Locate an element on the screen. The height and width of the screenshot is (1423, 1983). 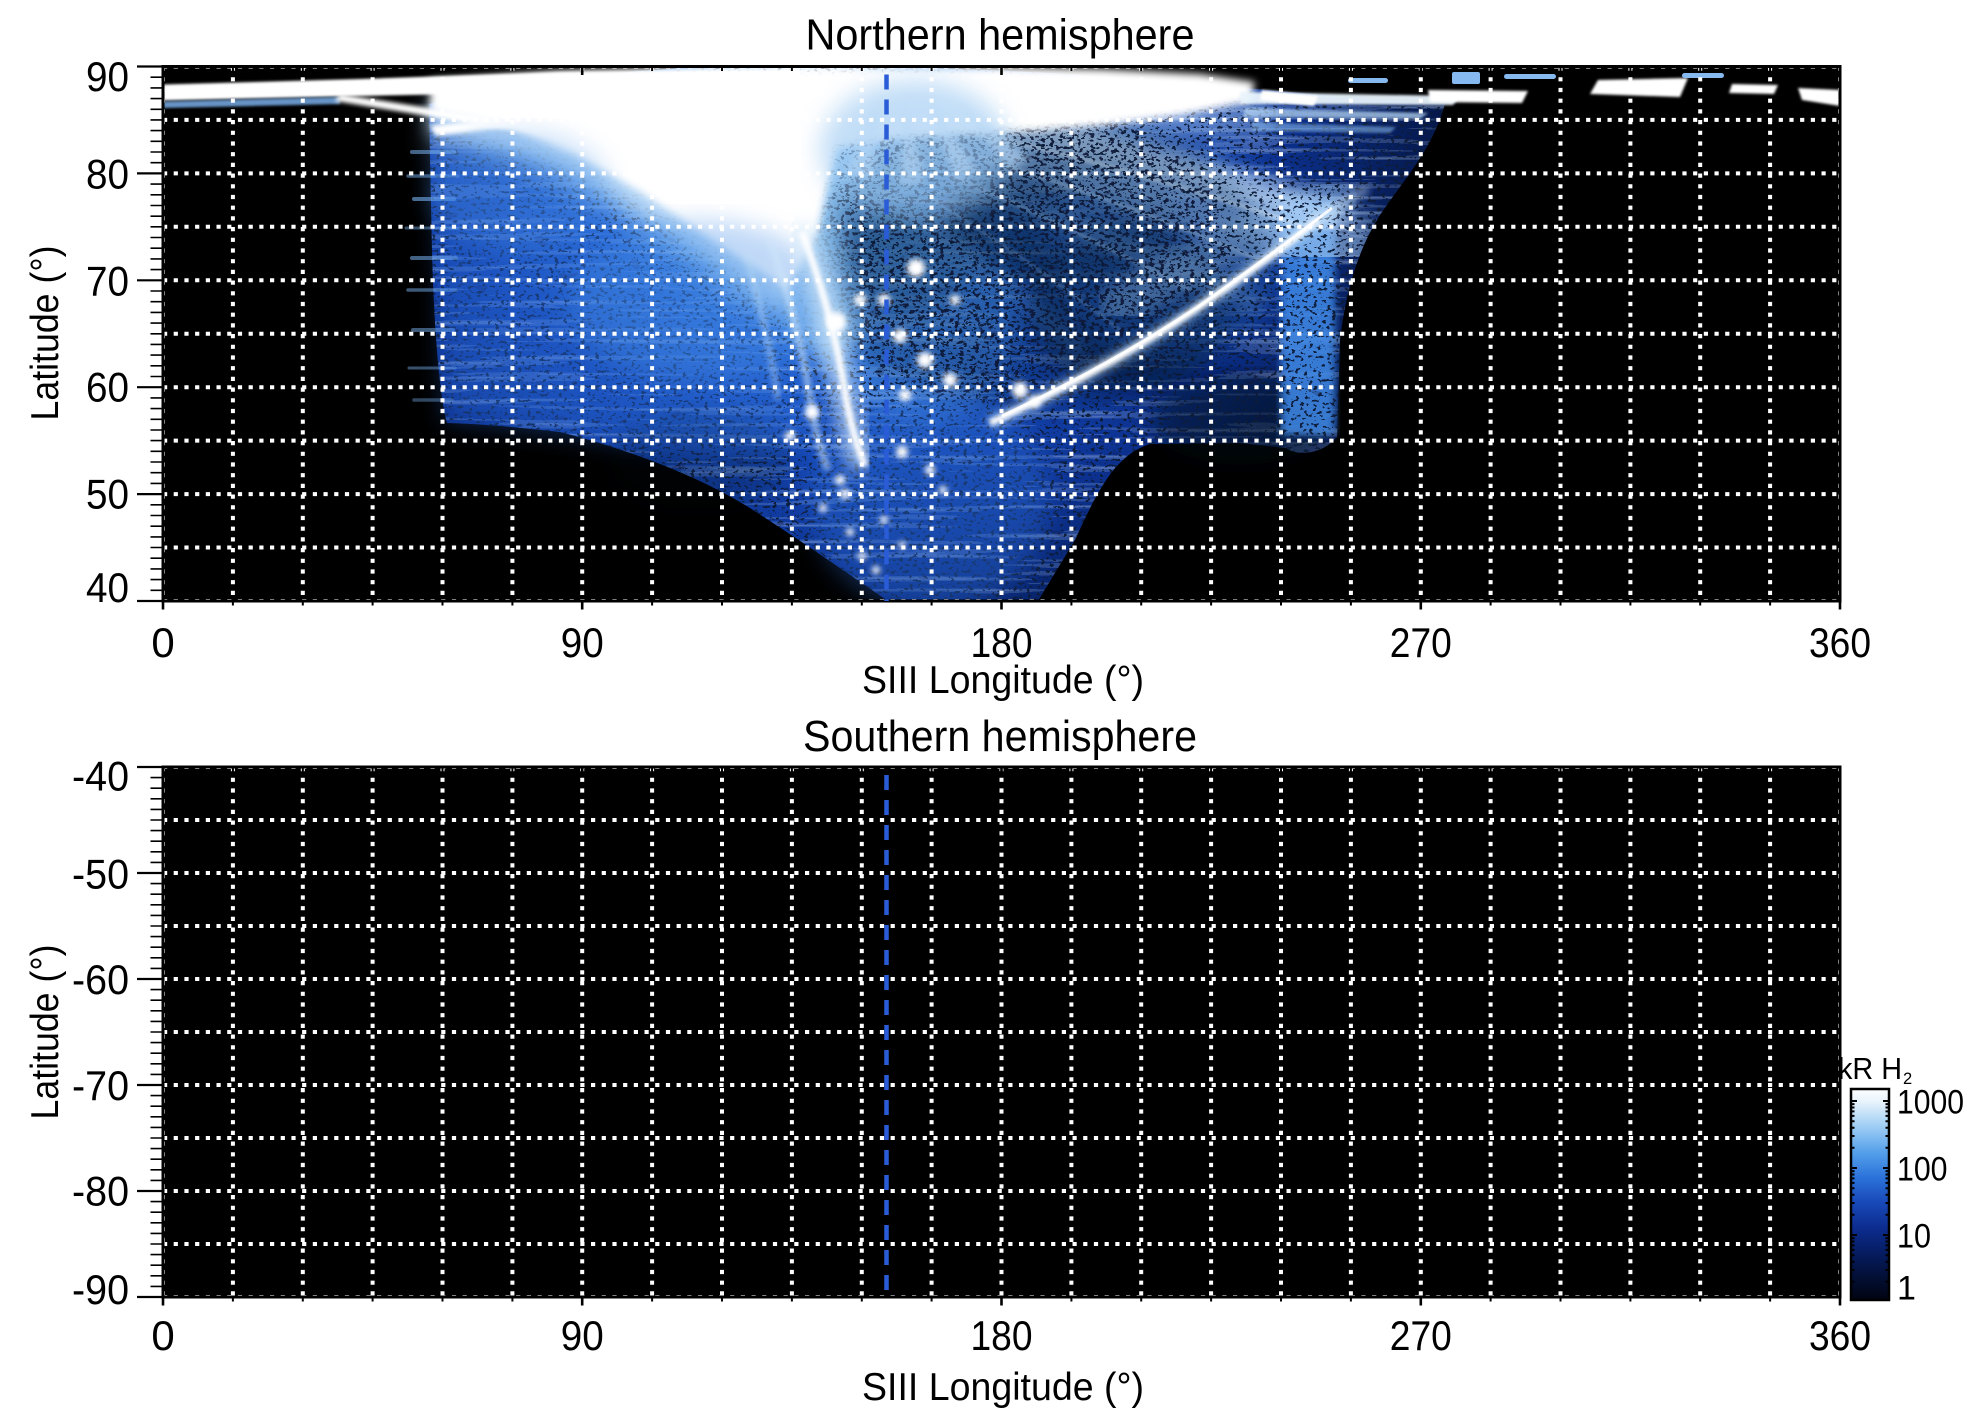
svg-text: kR H is located at coordinates (1870, 1068).